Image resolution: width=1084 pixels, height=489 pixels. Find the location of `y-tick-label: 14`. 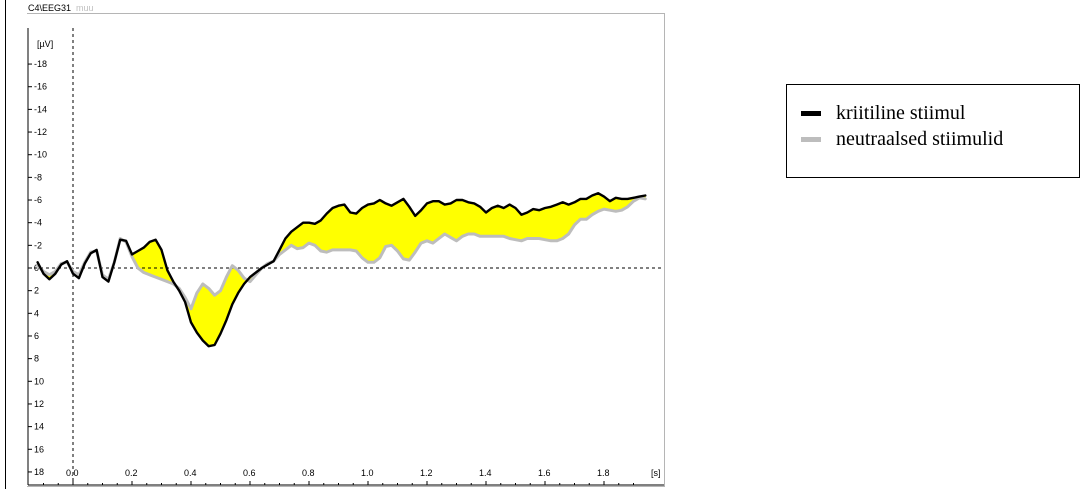

y-tick-label: 14 is located at coordinates (39, 427).